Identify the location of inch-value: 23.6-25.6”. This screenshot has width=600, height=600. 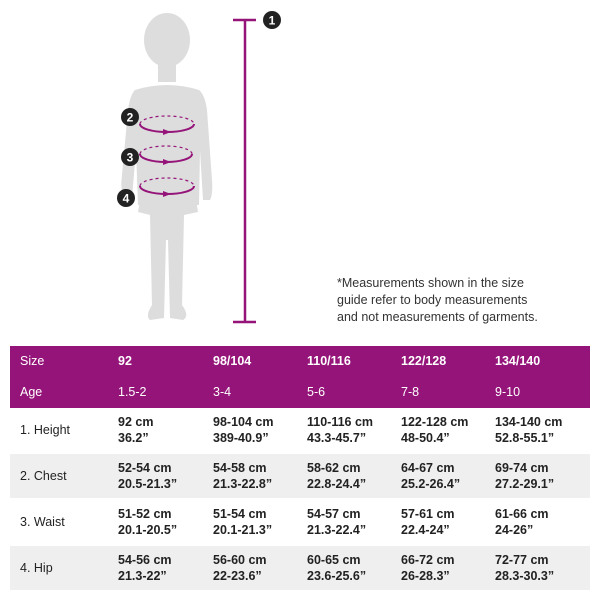
(337, 576).